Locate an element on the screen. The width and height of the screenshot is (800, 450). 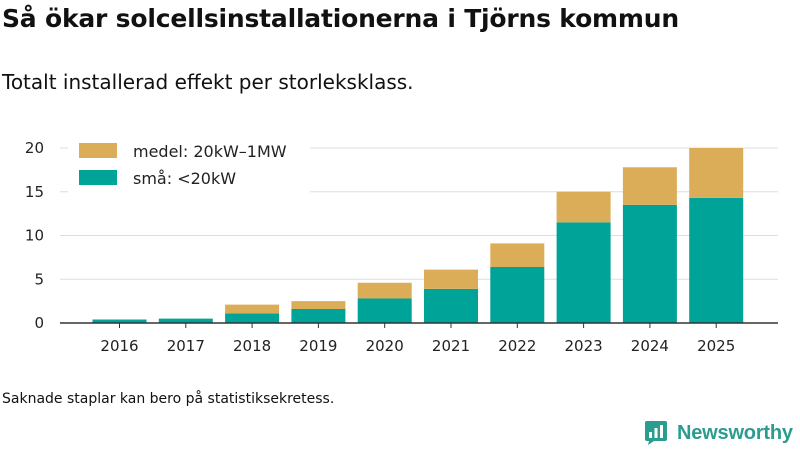
y-axis-ticks: 0 5 10 15 20 is located at coordinates (34, 235).